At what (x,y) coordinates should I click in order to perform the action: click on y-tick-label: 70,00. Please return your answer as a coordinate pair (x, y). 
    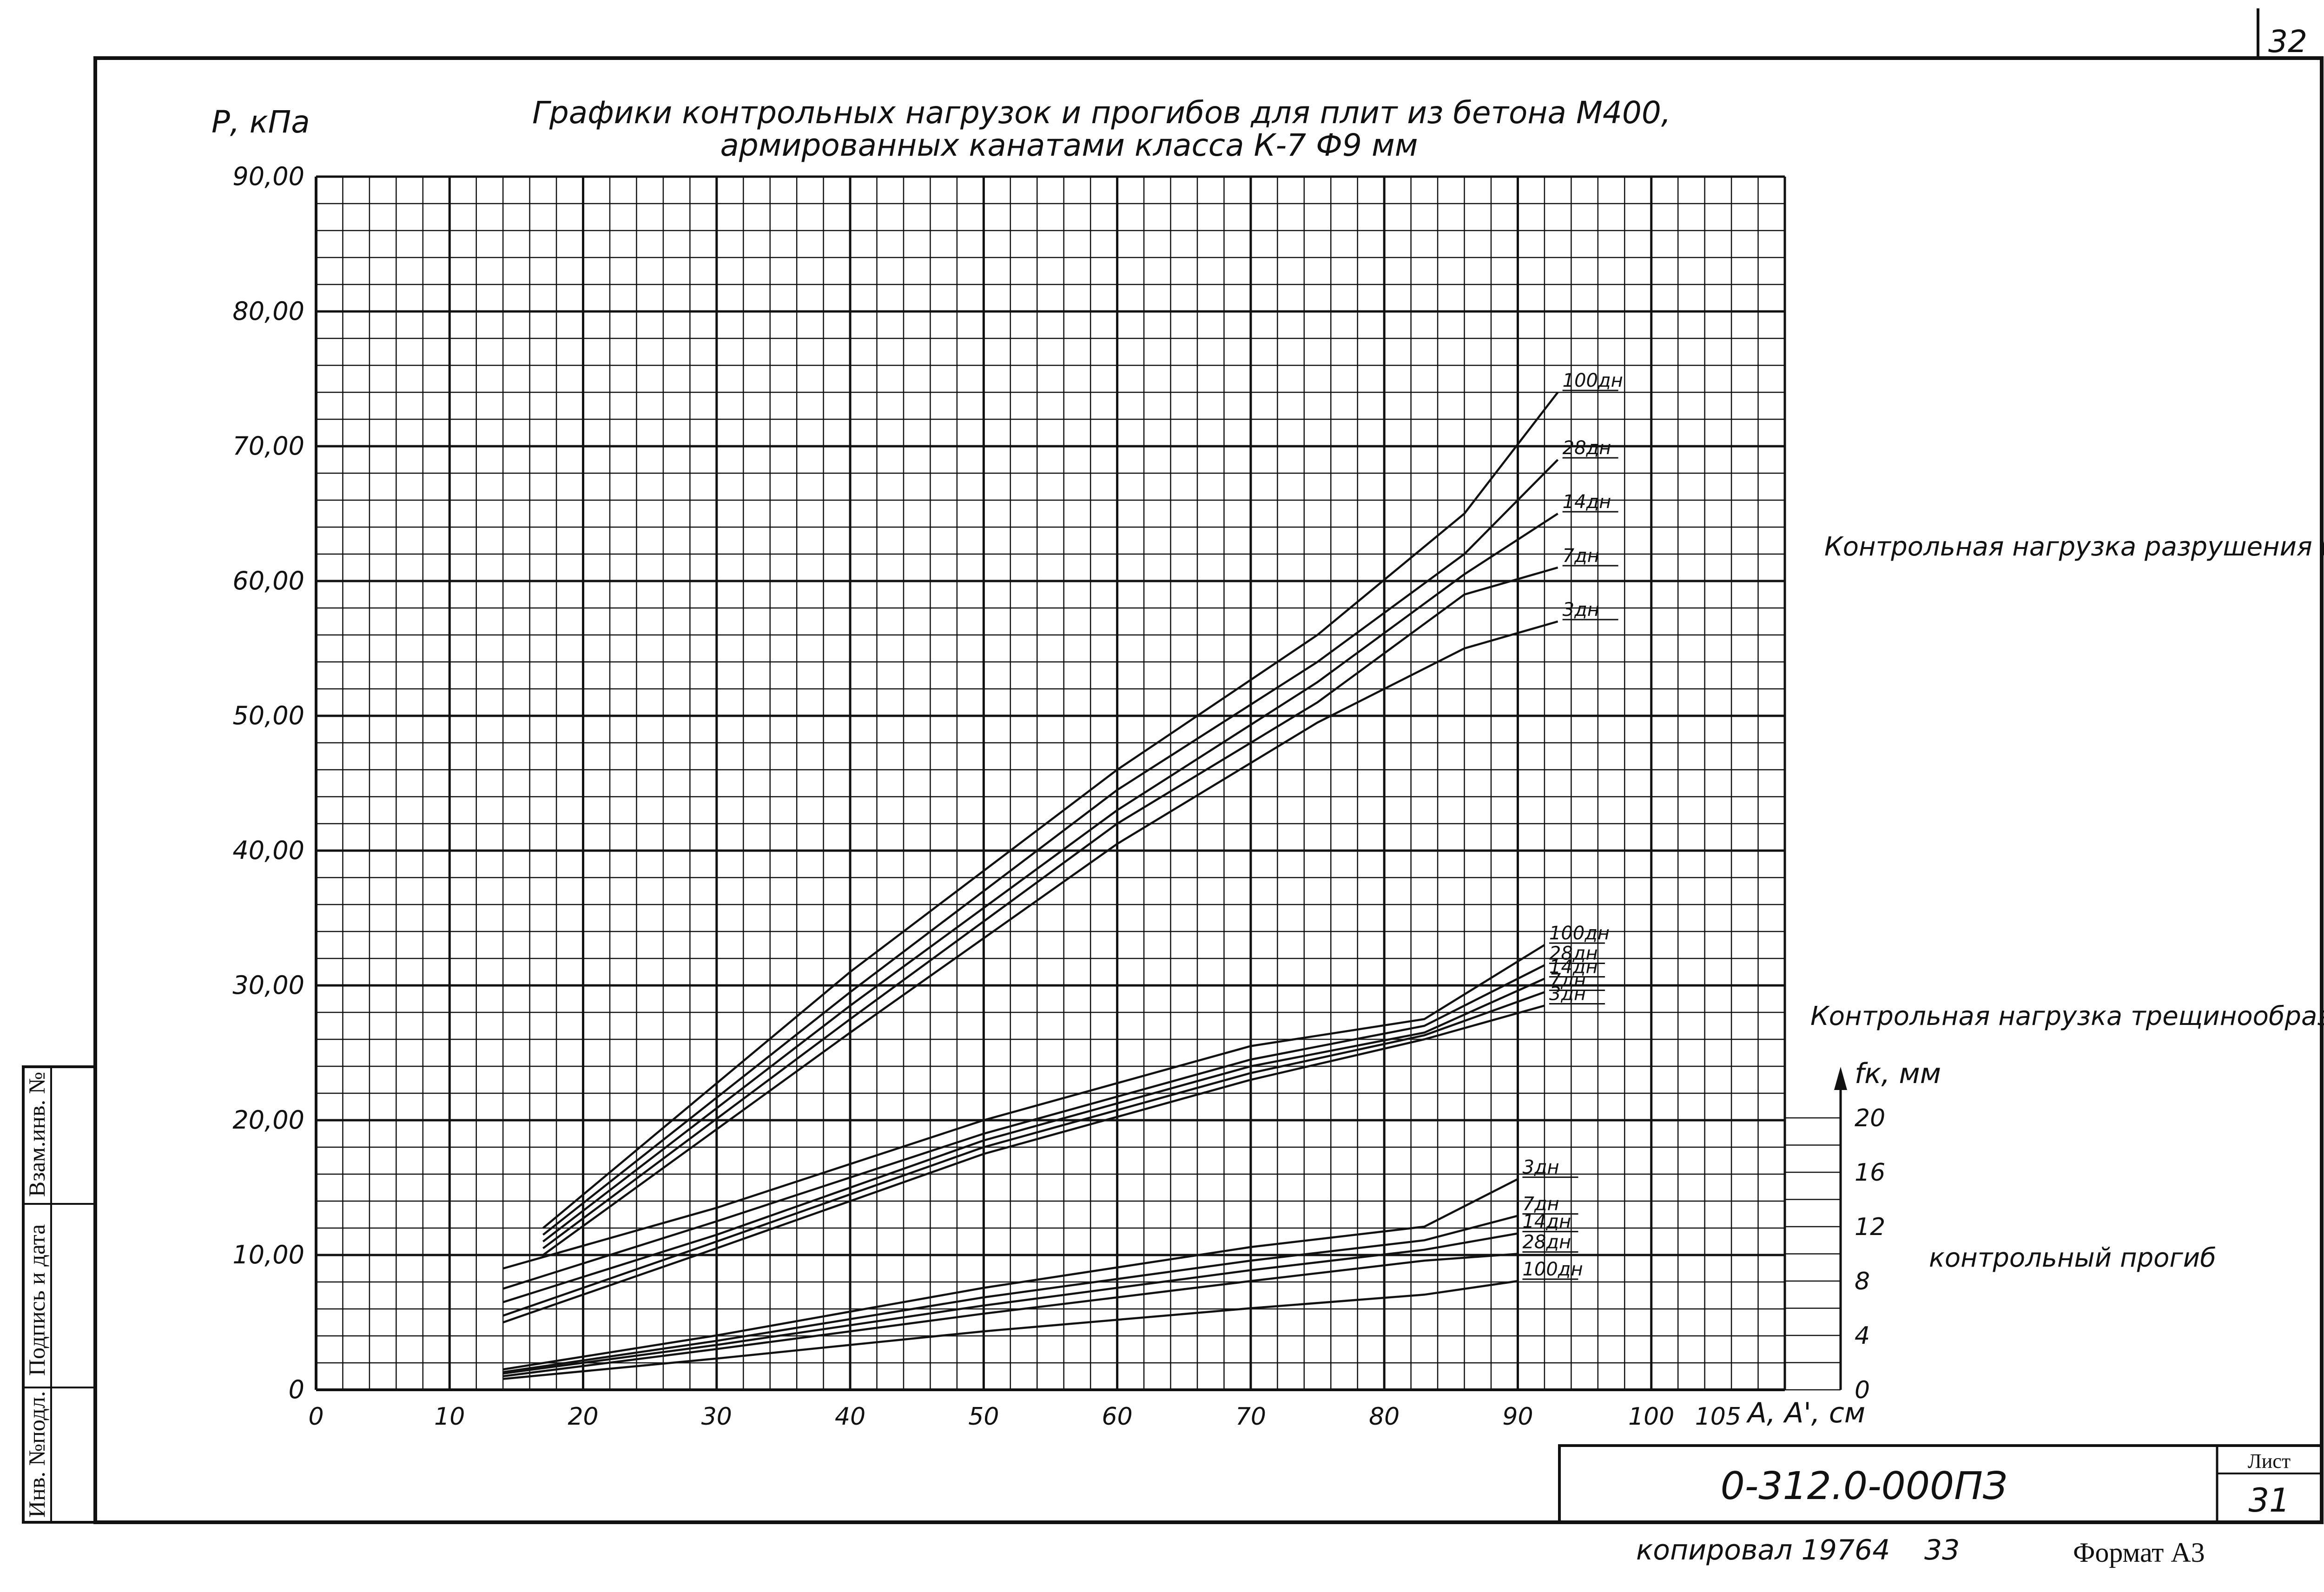
    Looking at the image, I should click on (268, 446).